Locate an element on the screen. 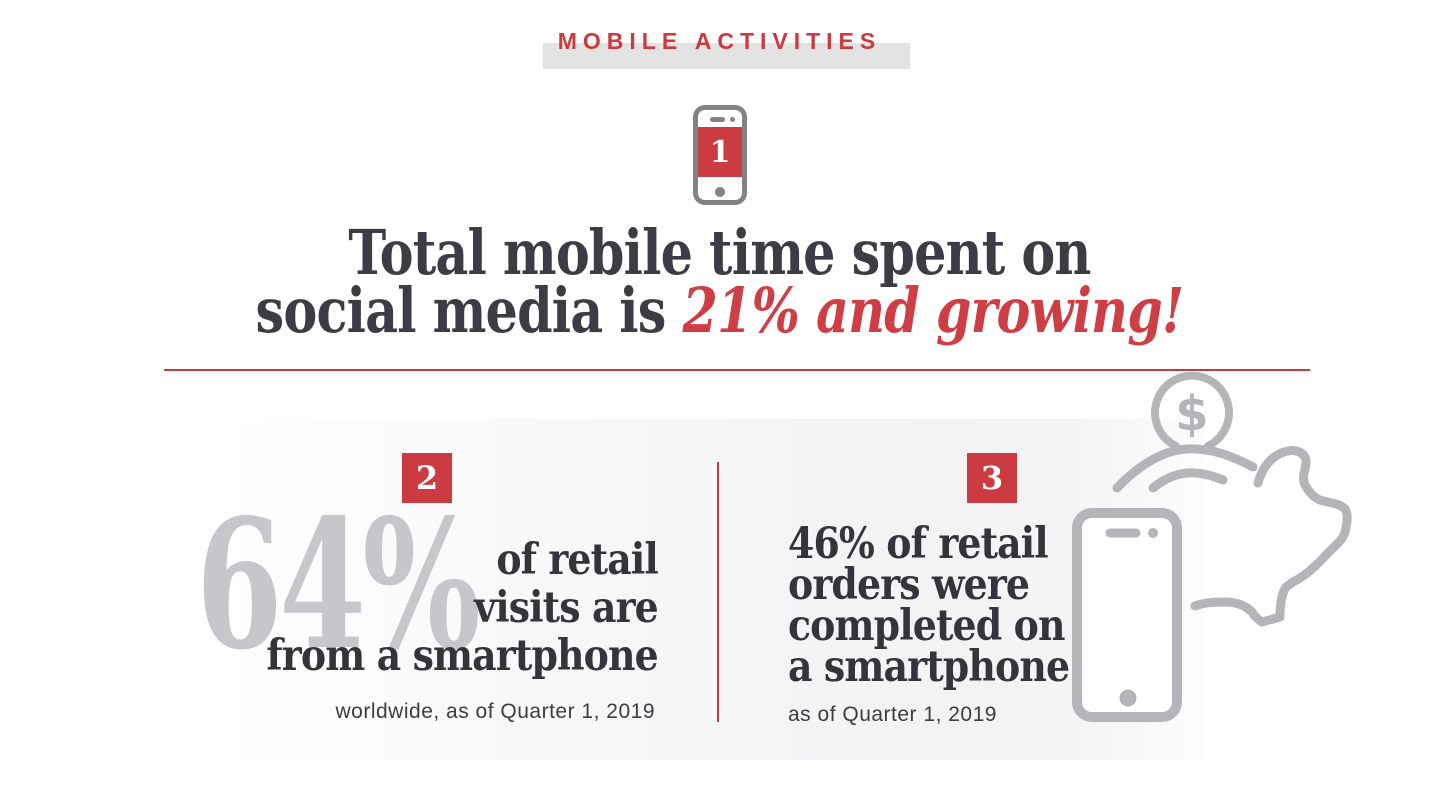  stat-left-line2: visits are is located at coordinates (566, 608).